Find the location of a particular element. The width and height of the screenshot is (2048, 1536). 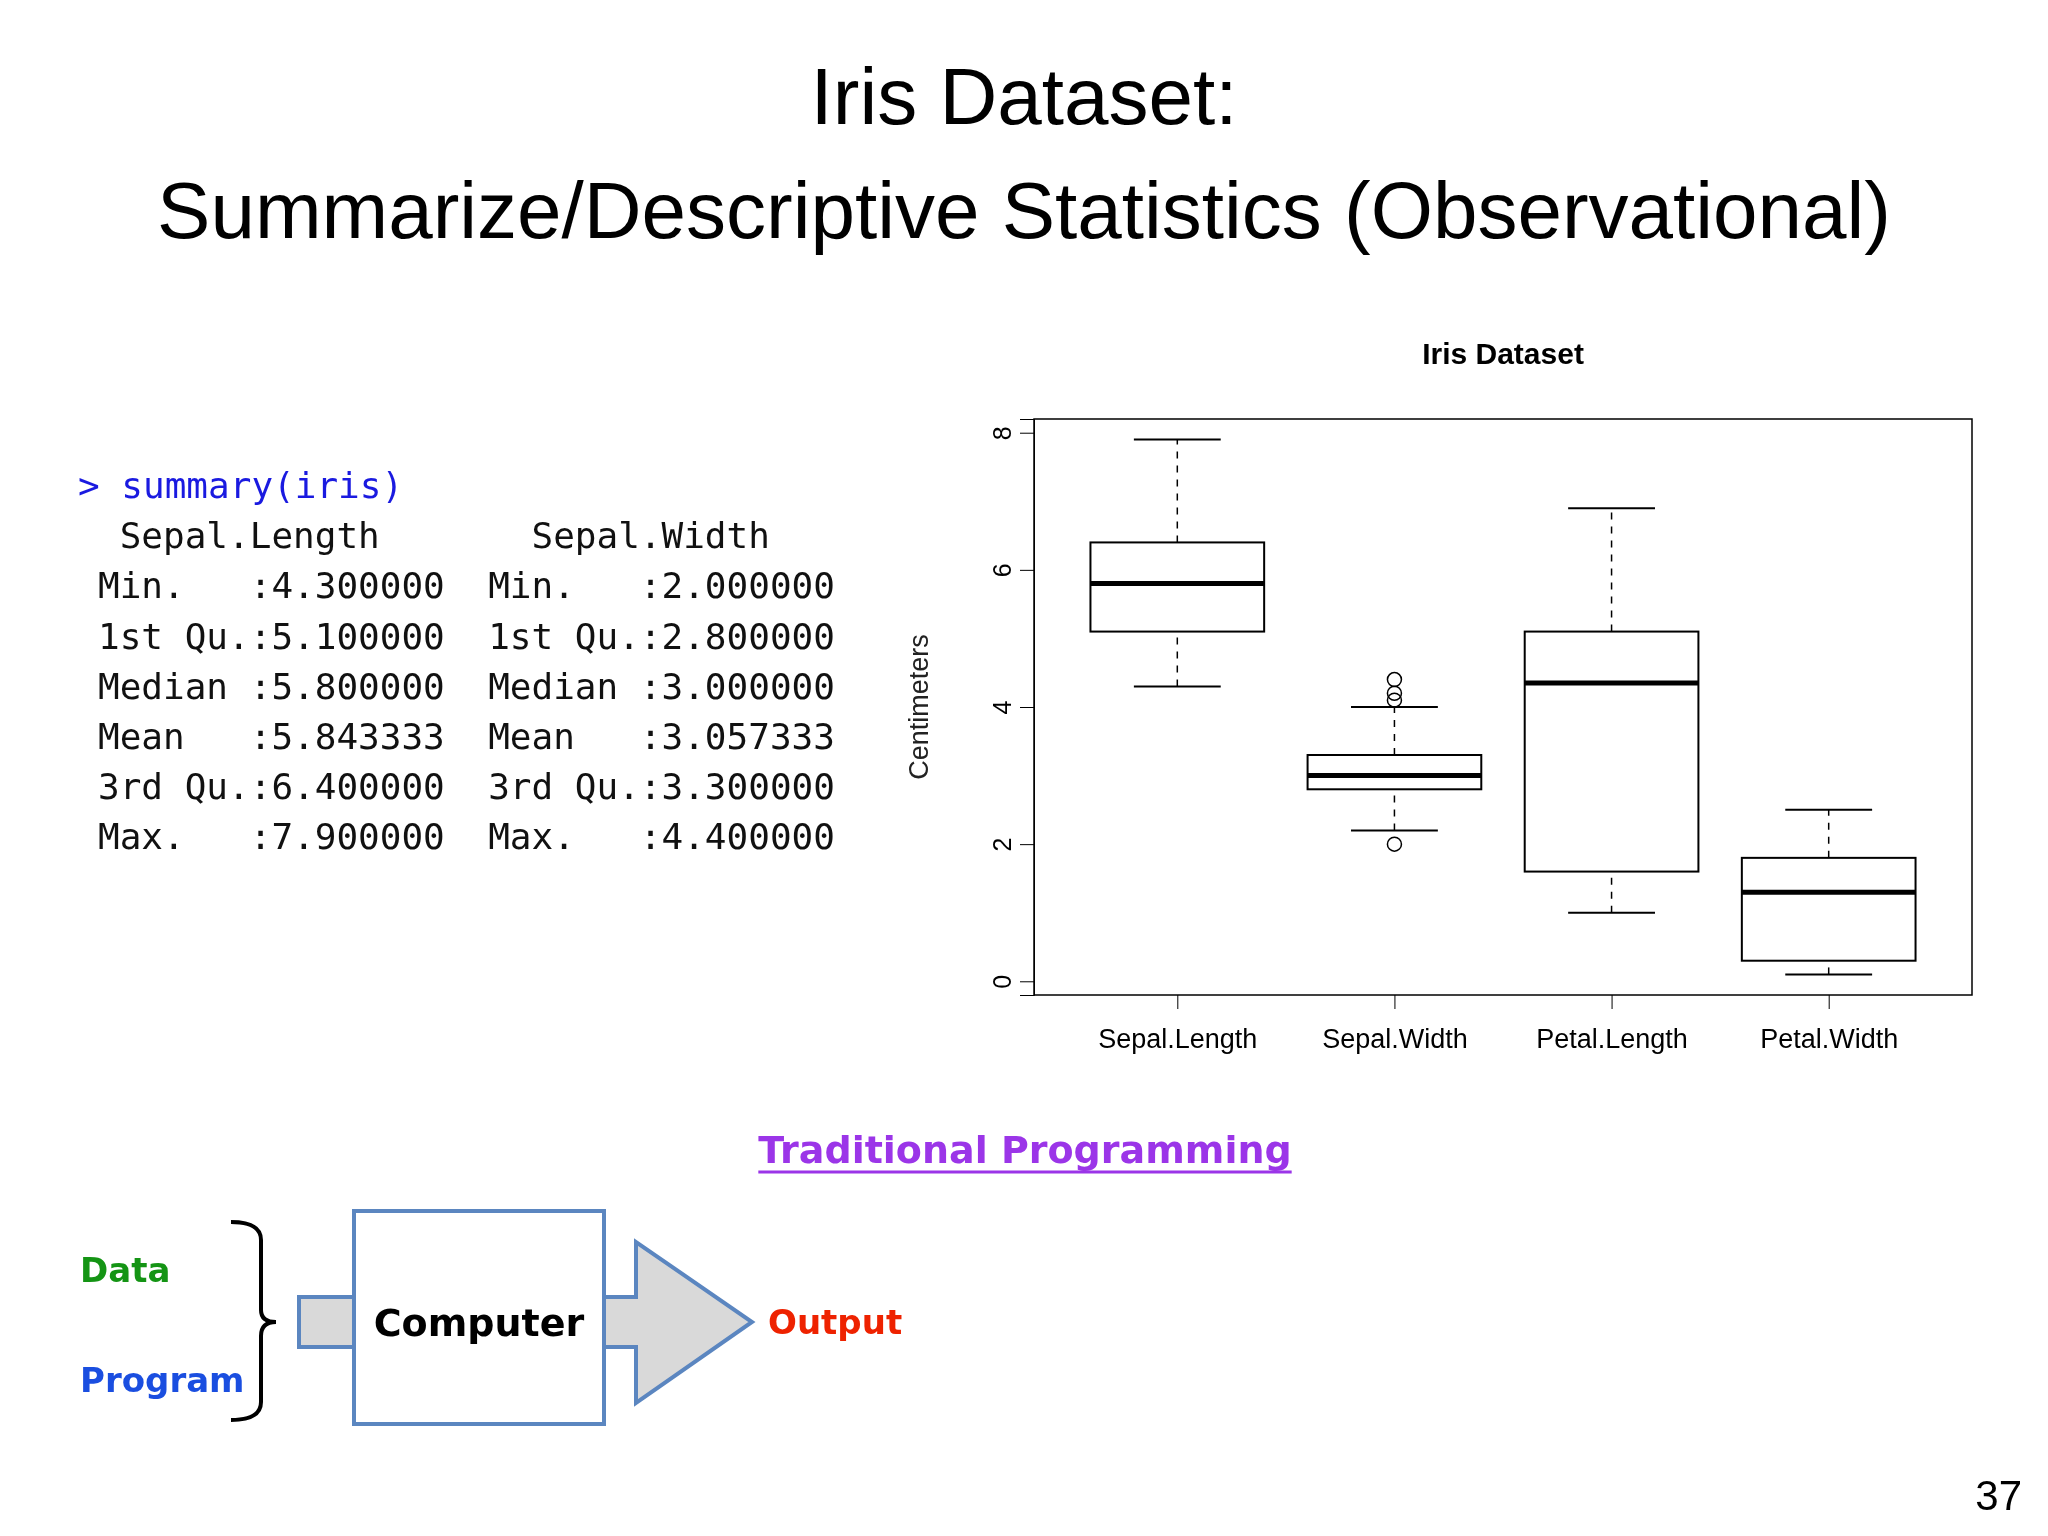

y-tick-label: 6 is located at coordinates (1001, 570).